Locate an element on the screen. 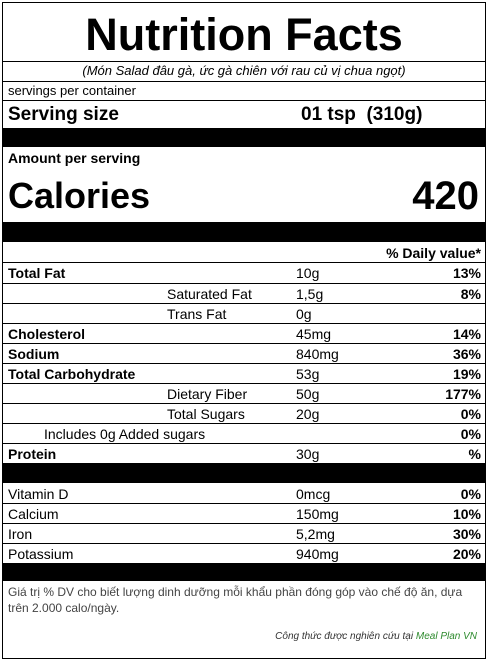  nutrient-row: Total Fat 10g 13% is located at coordinates (244, 273).